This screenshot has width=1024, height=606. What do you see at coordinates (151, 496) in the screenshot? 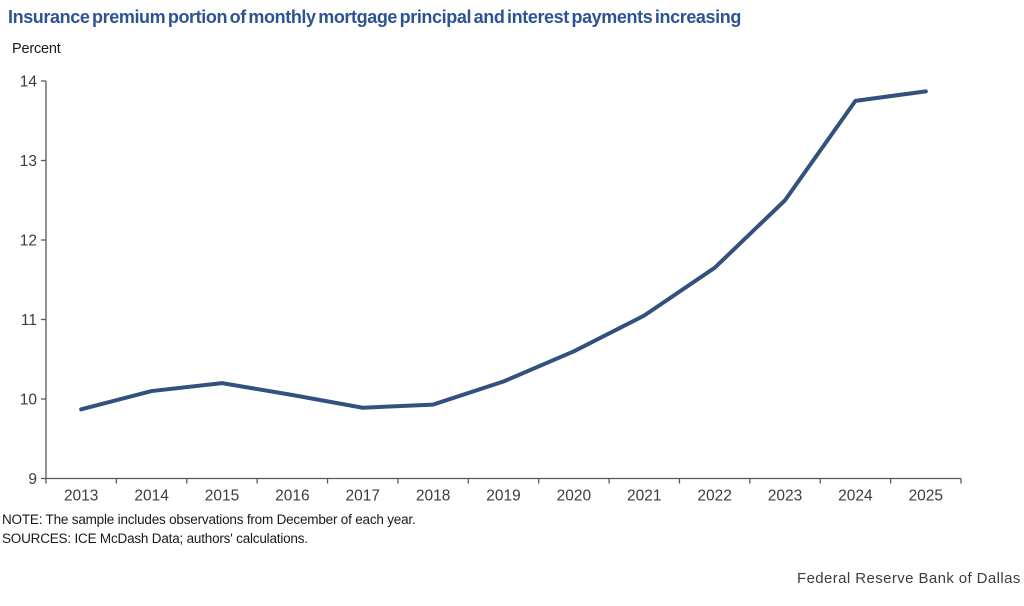
I see `x-tick-label: 2014` at bounding box center [151, 496].